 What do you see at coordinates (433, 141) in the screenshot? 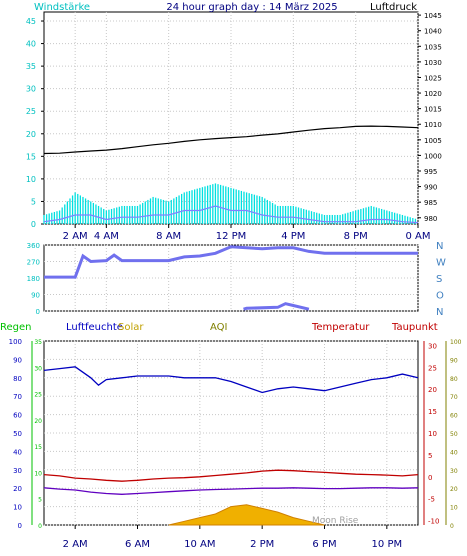
I see `pressure-tick-label: 1005` at bounding box center [433, 141].